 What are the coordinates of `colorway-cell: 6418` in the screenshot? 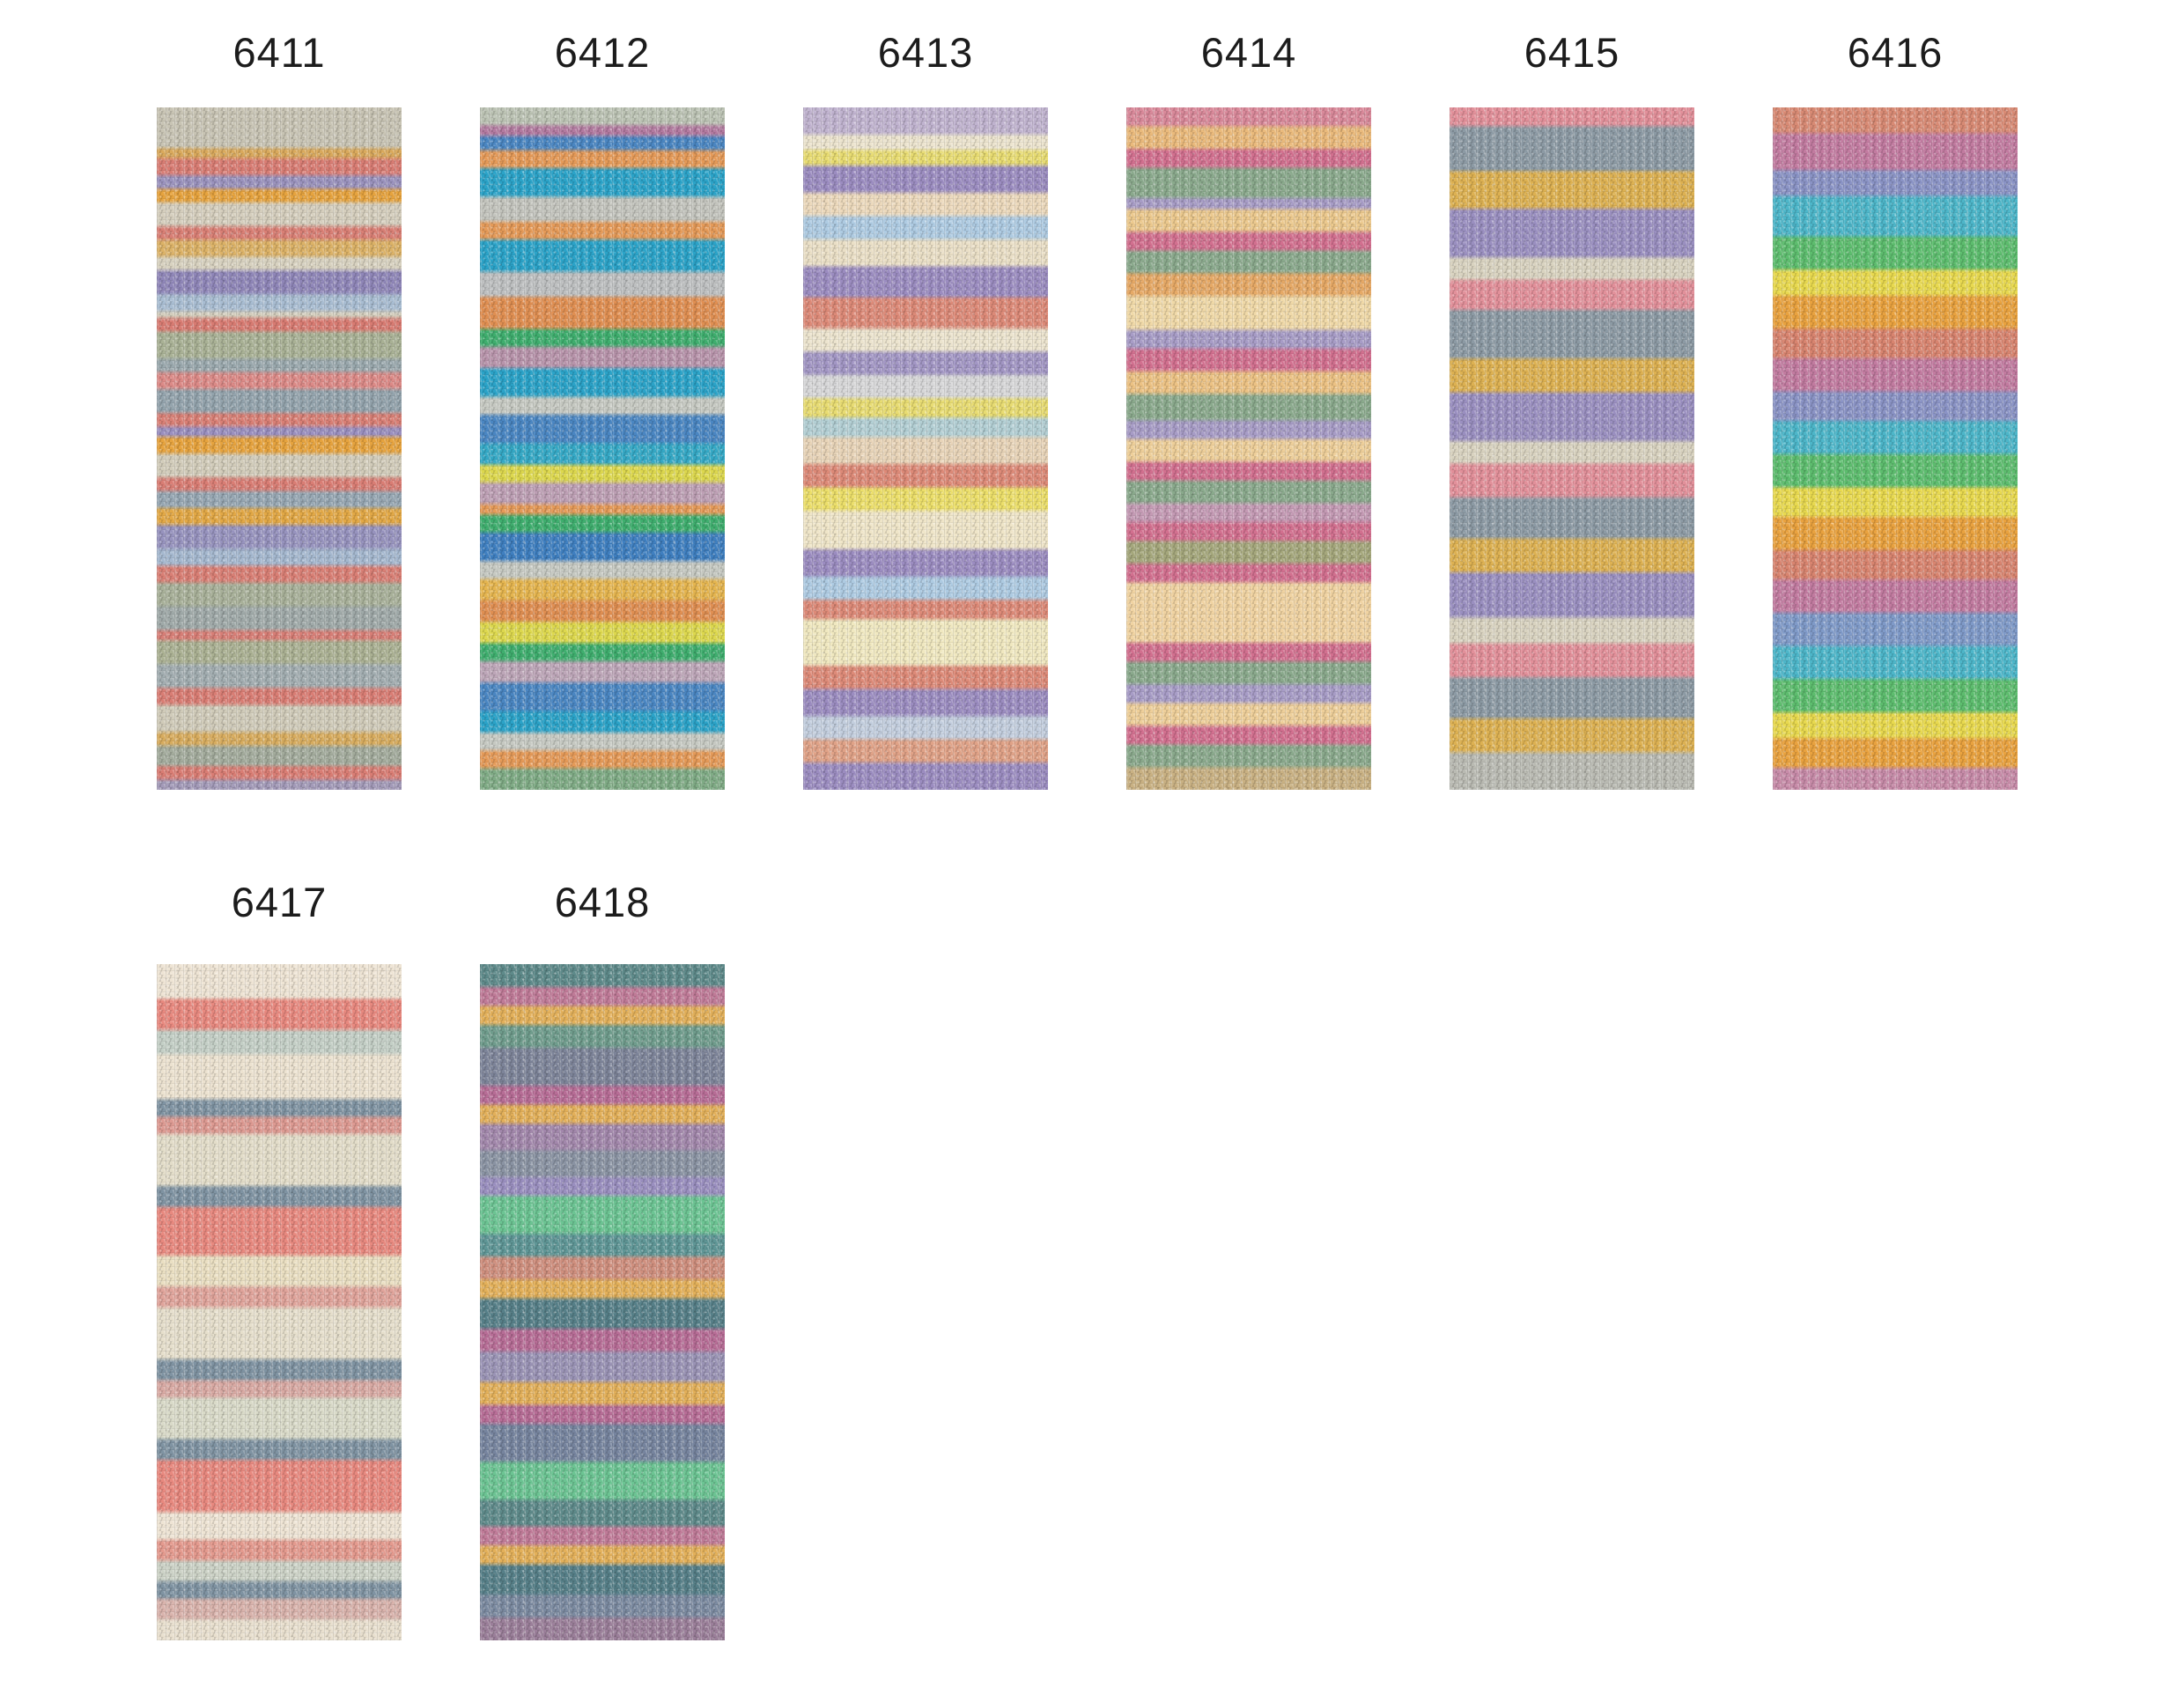 It's located at (602, 1258).